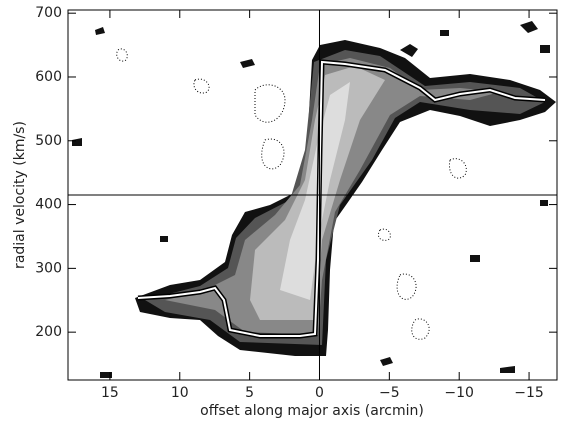 The image size is (563, 424). I want to click on x-tick-label: −5, so click(389, 393).